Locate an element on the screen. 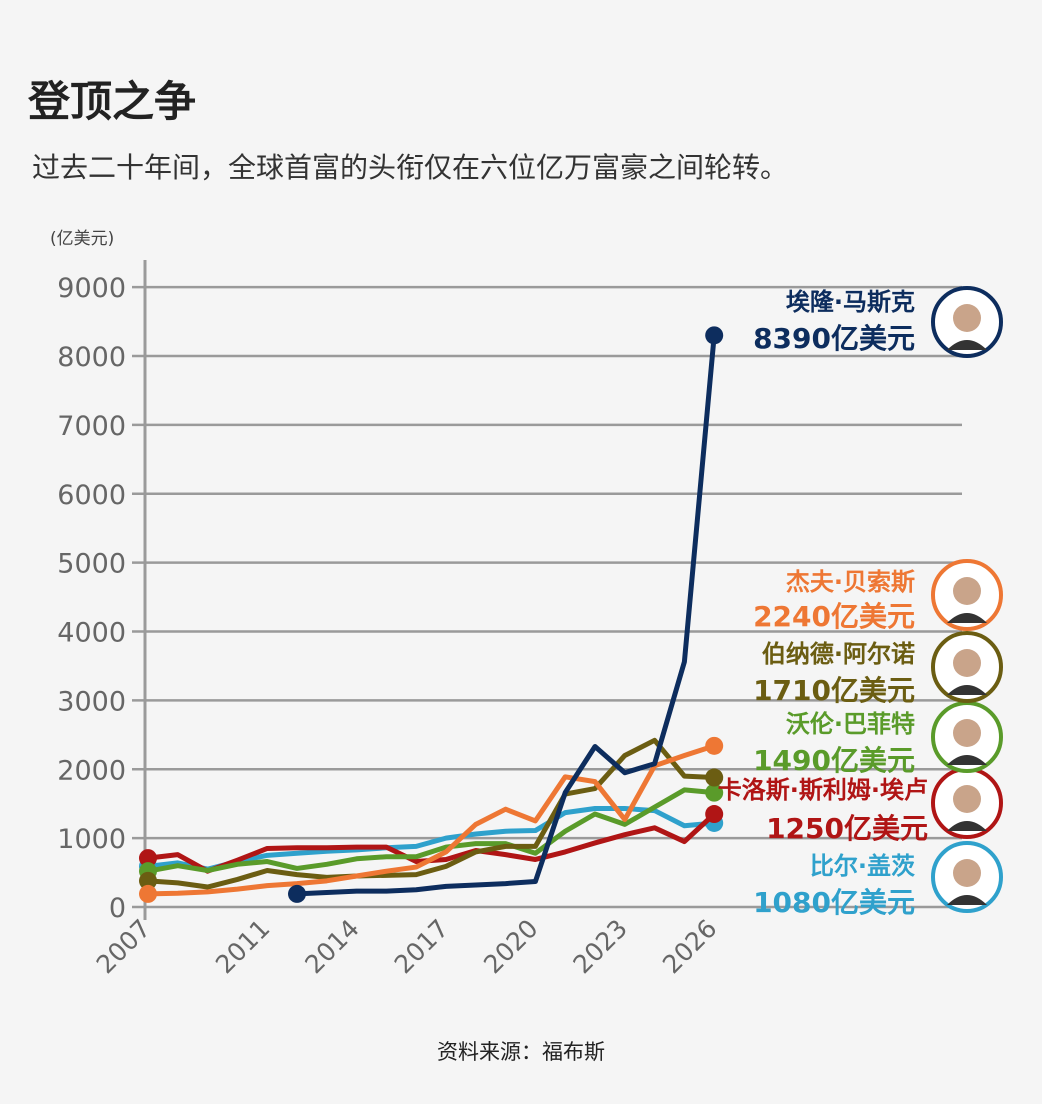 The width and height of the screenshot is (1042, 1104). source-note: 资料来源：福布斯 is located at coordinates (521, 1052).